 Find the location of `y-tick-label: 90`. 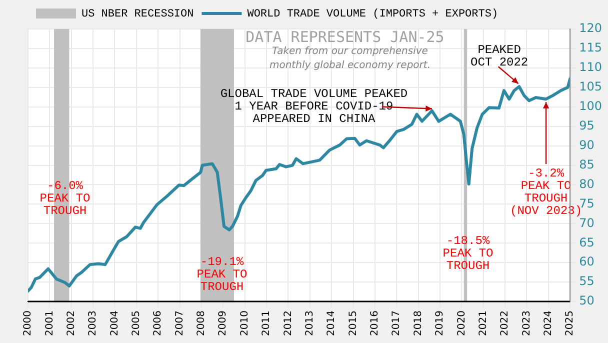

y-tick-label: 90 is located at coordinates (586, 145).